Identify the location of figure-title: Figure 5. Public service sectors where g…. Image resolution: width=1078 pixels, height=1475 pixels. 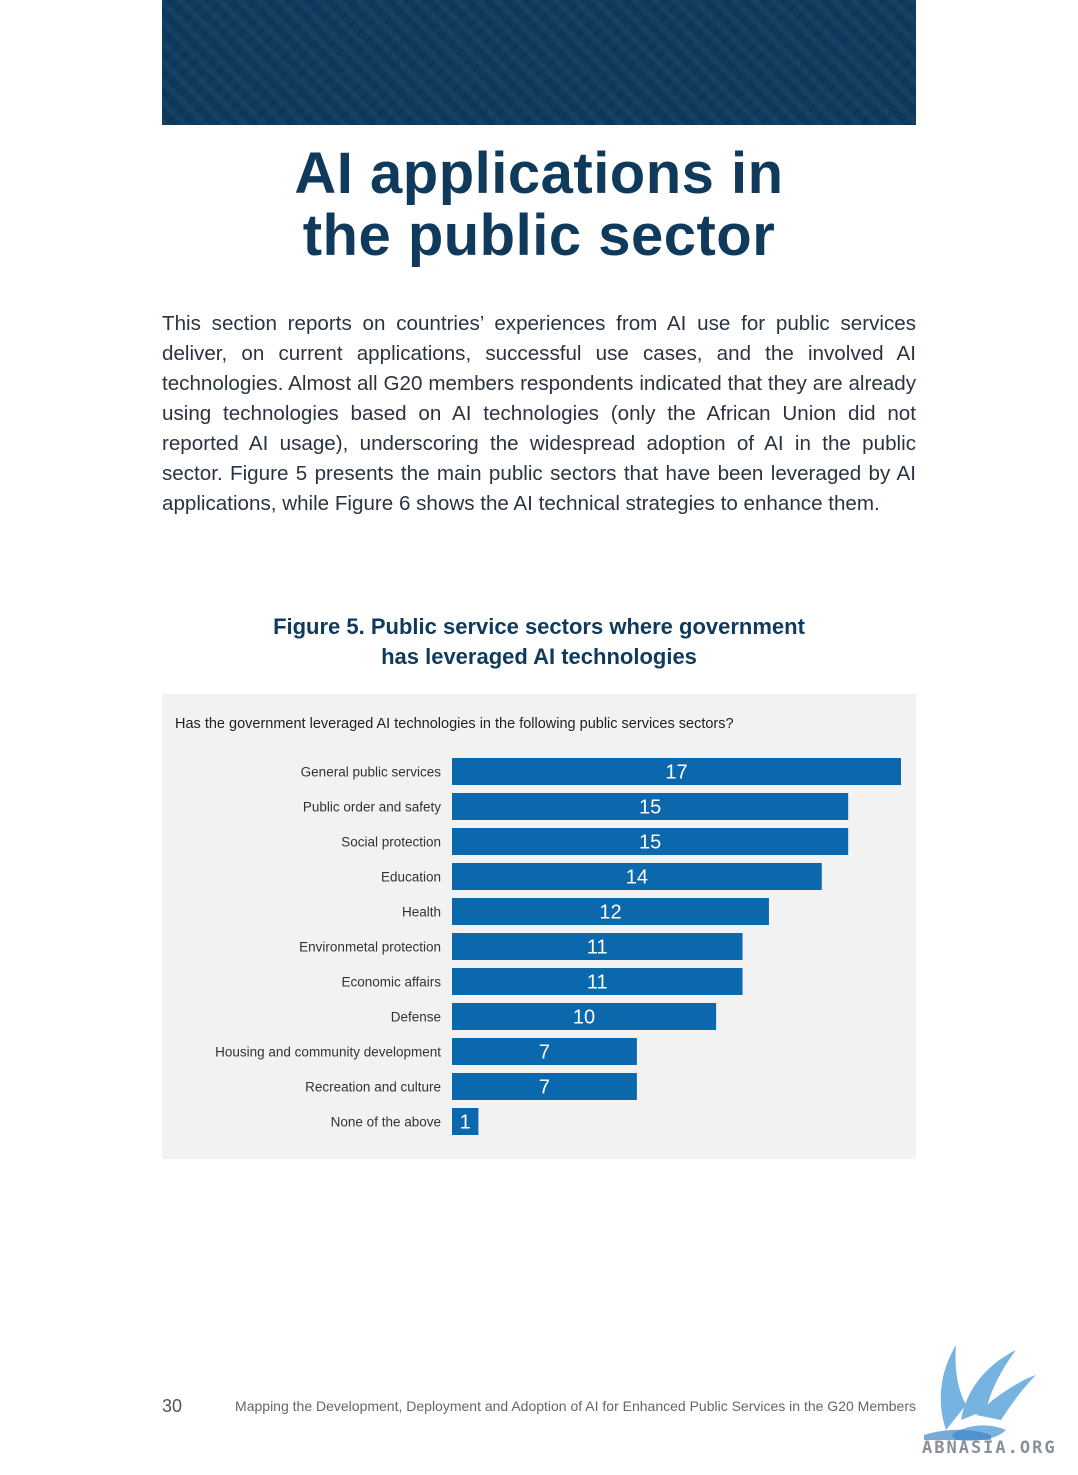
(539, 642).